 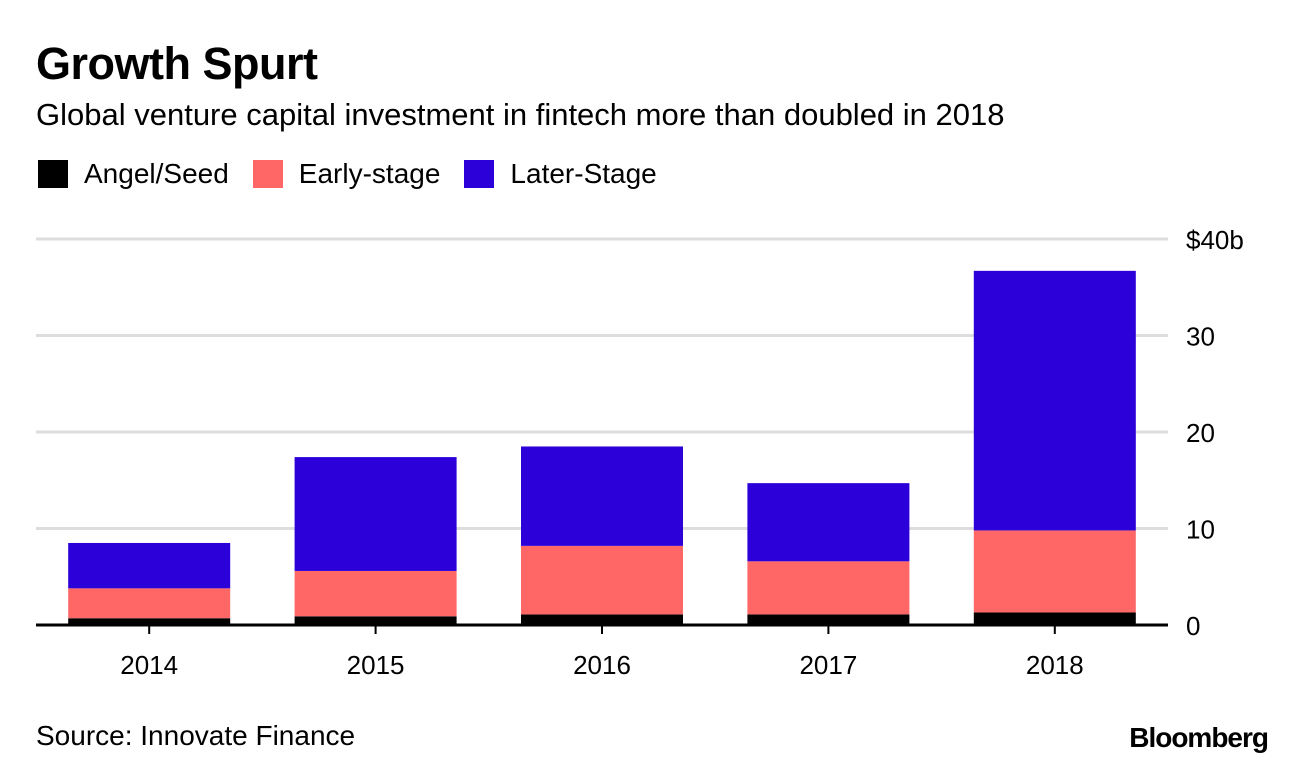 I want to click on legend-item-later-stage: Later-Stage, so click(x=560, y=174).